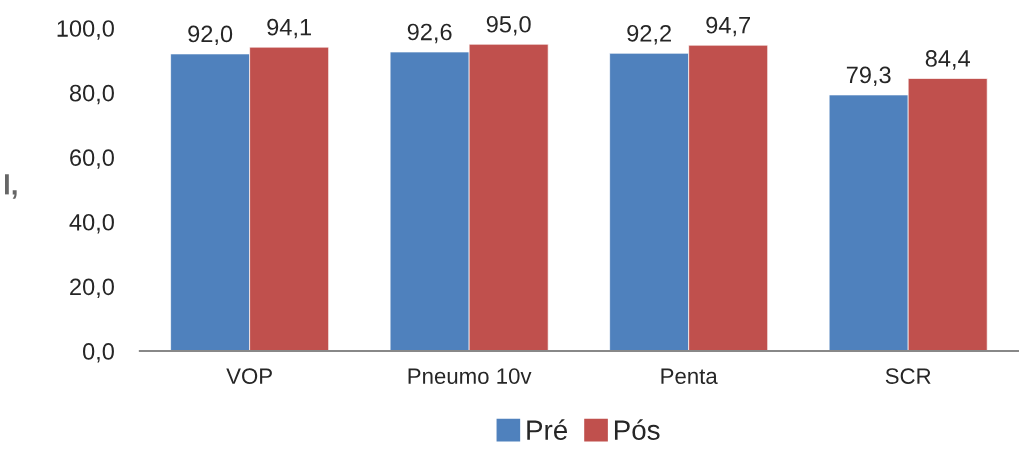  What do you see at coordinates (249, 376) in the screenshot?
I see `x-tick-label: VOP` at bounding box center [249, 376].